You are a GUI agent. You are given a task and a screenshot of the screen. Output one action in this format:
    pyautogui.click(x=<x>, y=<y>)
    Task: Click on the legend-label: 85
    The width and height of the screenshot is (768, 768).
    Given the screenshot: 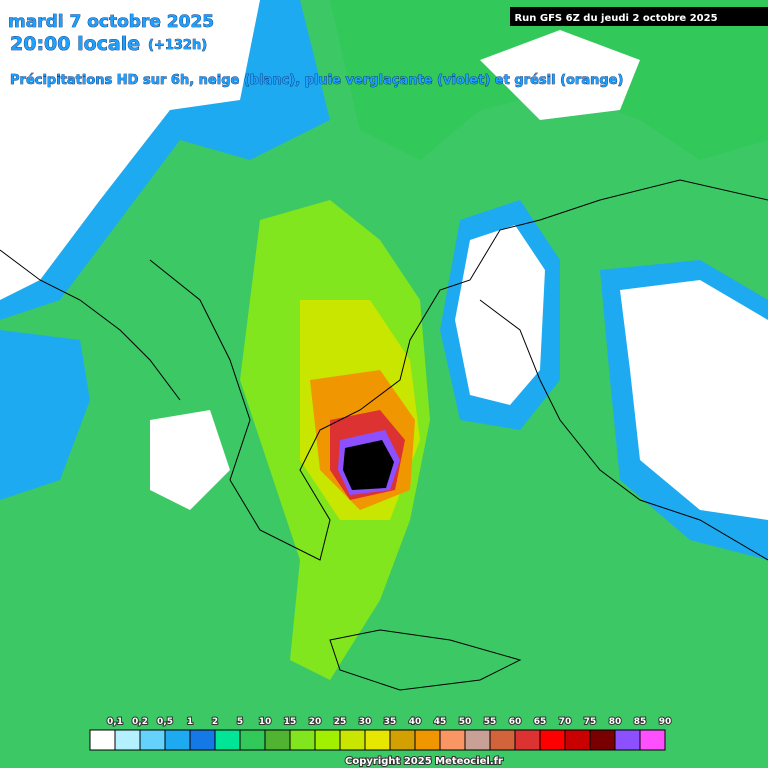 What is the action you would take?
    pyautogui.click(x=640, y=722)
    